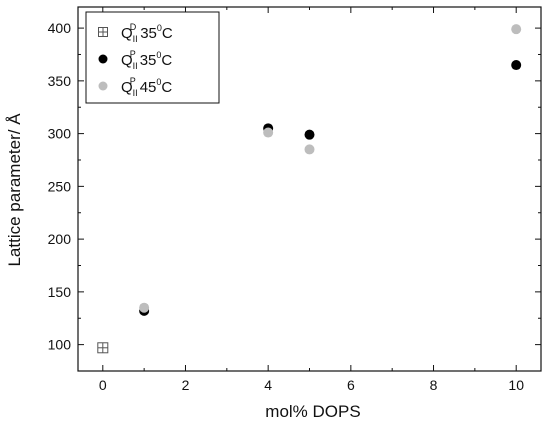 The width and height of the screenshot is (550, 428). What do you see at coordinates (516, 385) in the screenshot?
I see `x-tick-label: 10` at bounding box center [516, 385].